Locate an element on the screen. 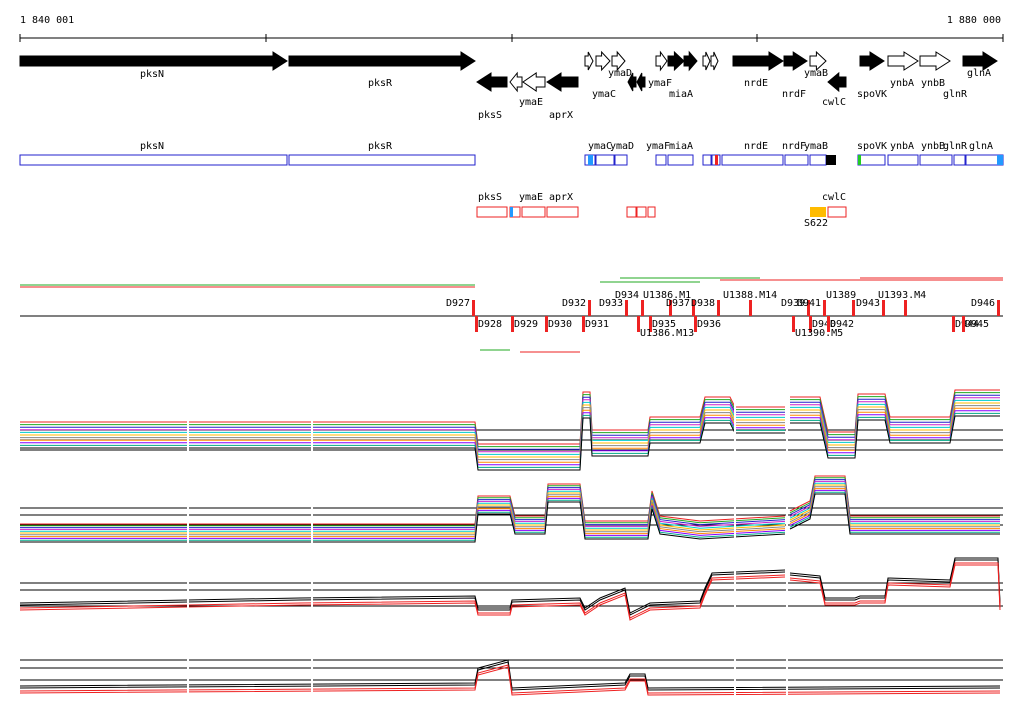 This screenshot has height=714, width=1024. feature-label: ymaE is located at coordinates (531, 197).